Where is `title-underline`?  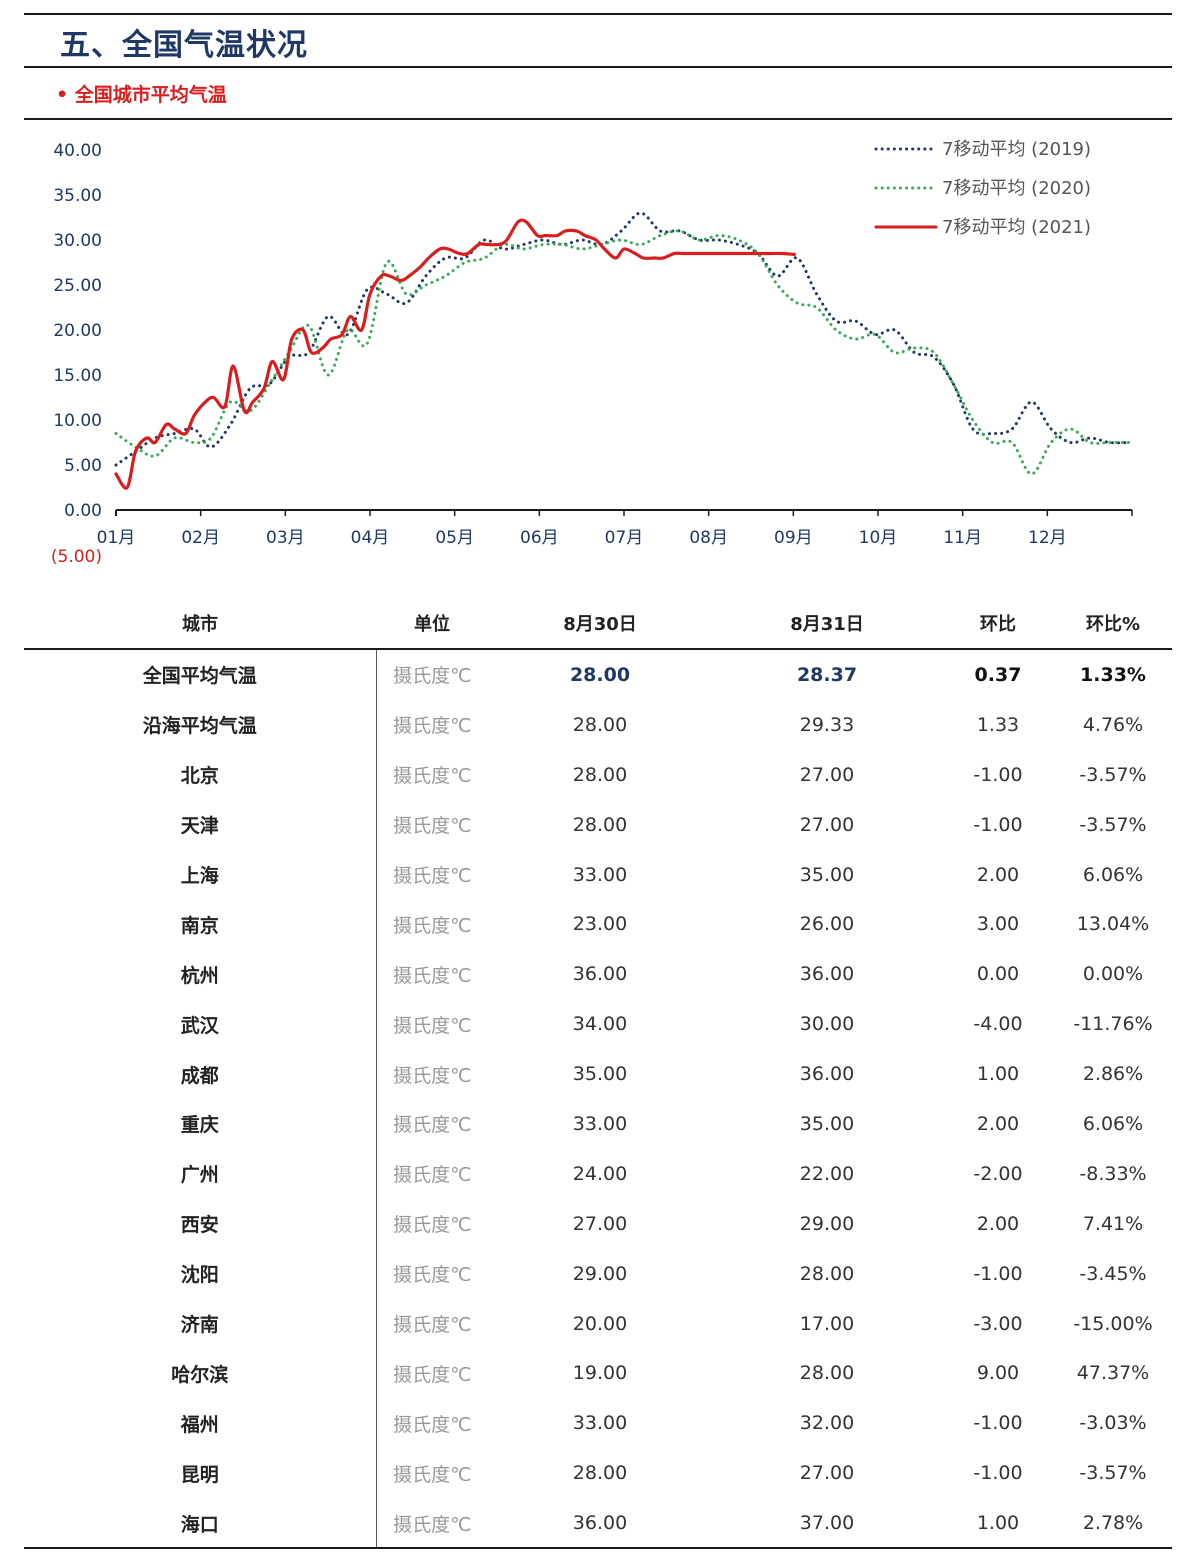 title-underline is located at coordinates (598, 67).